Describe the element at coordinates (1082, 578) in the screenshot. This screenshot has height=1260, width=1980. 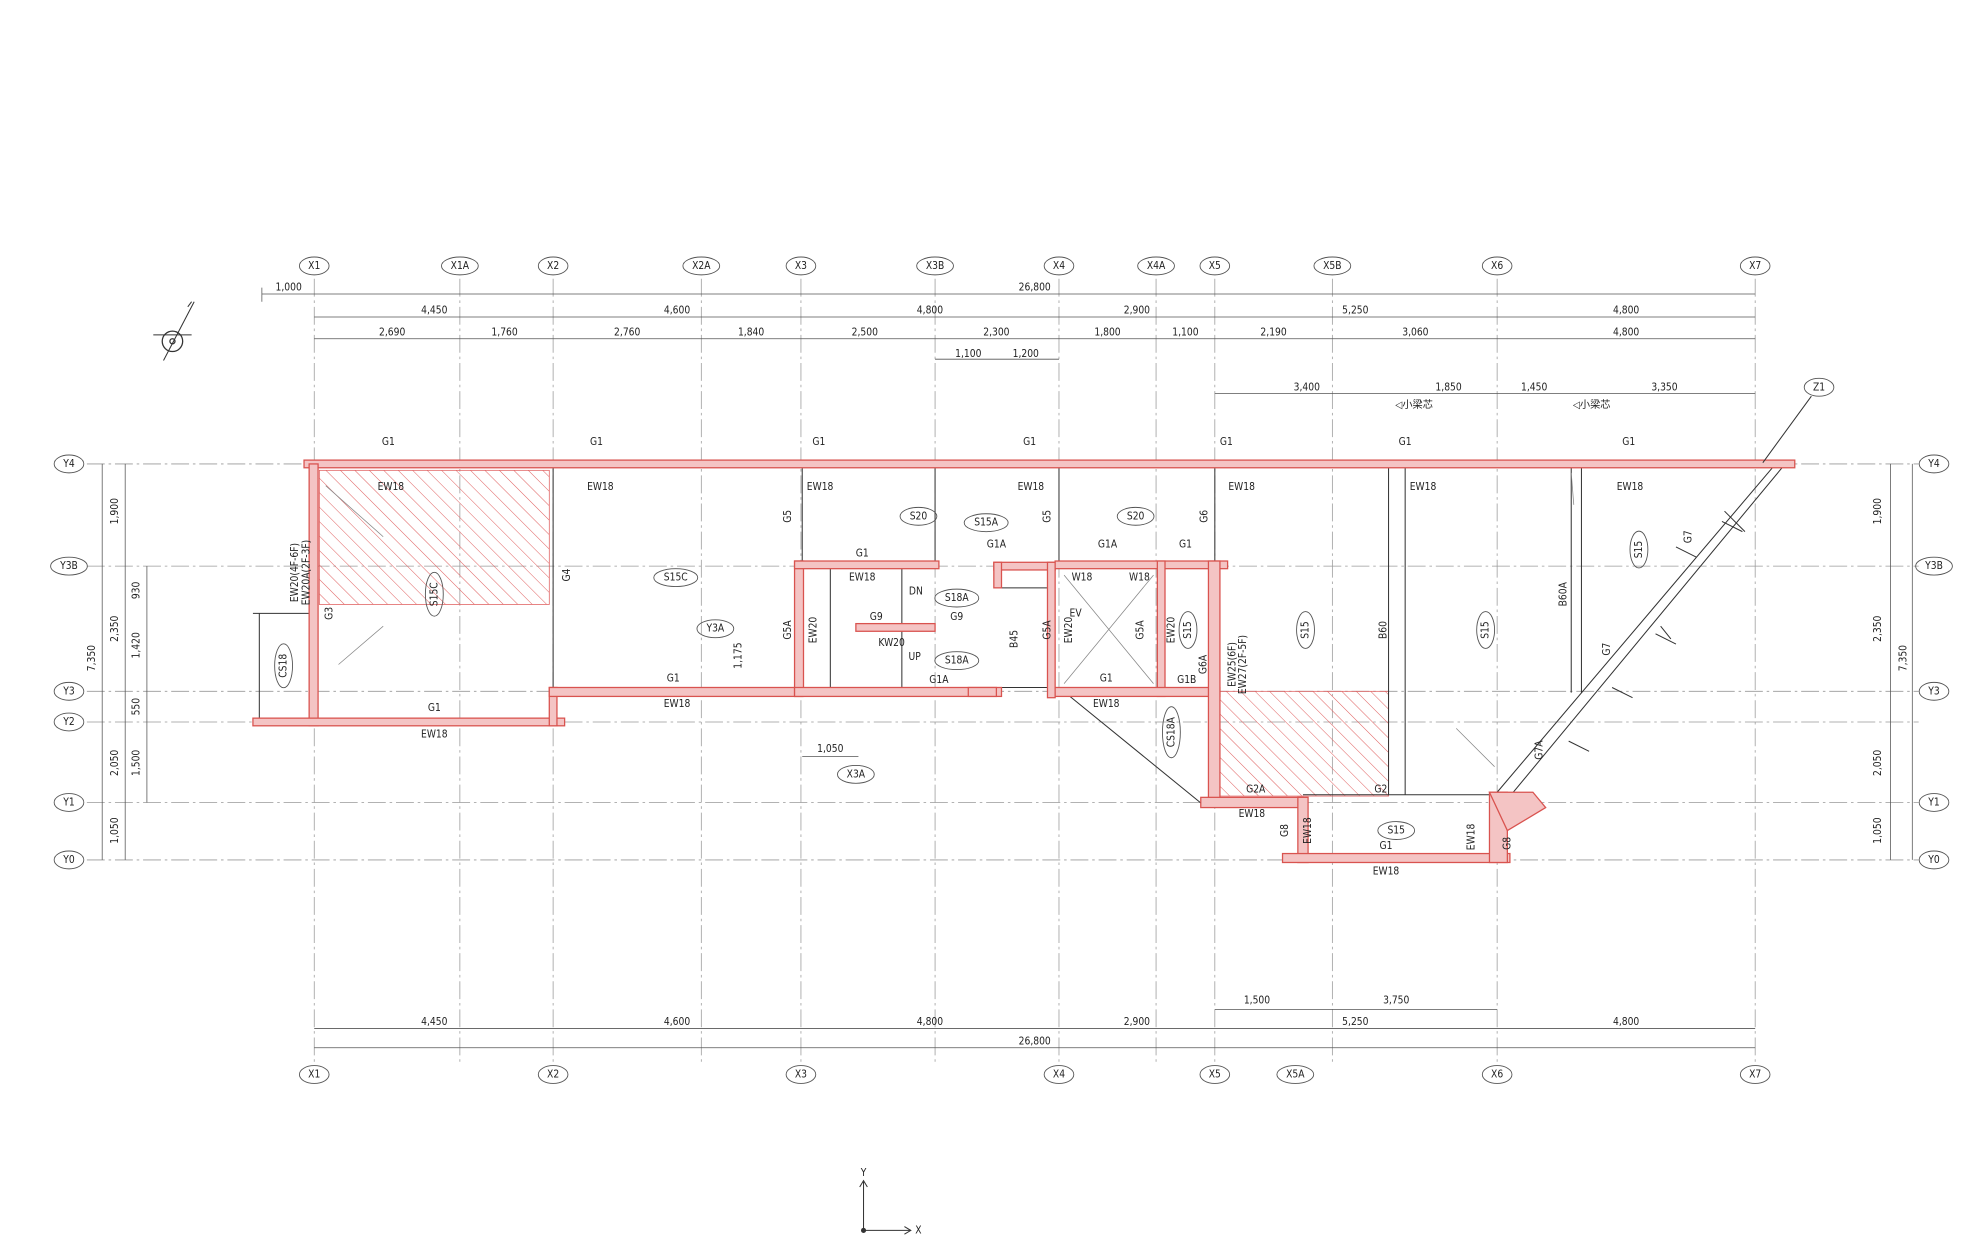
I see `member-label: W18` at that location.